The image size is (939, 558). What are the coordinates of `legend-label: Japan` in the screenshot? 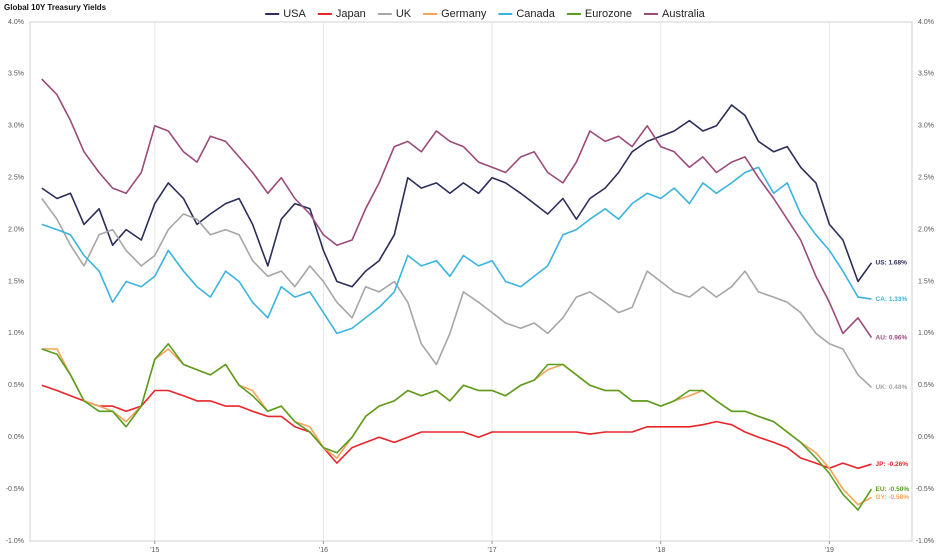 It's located at (351, 14).